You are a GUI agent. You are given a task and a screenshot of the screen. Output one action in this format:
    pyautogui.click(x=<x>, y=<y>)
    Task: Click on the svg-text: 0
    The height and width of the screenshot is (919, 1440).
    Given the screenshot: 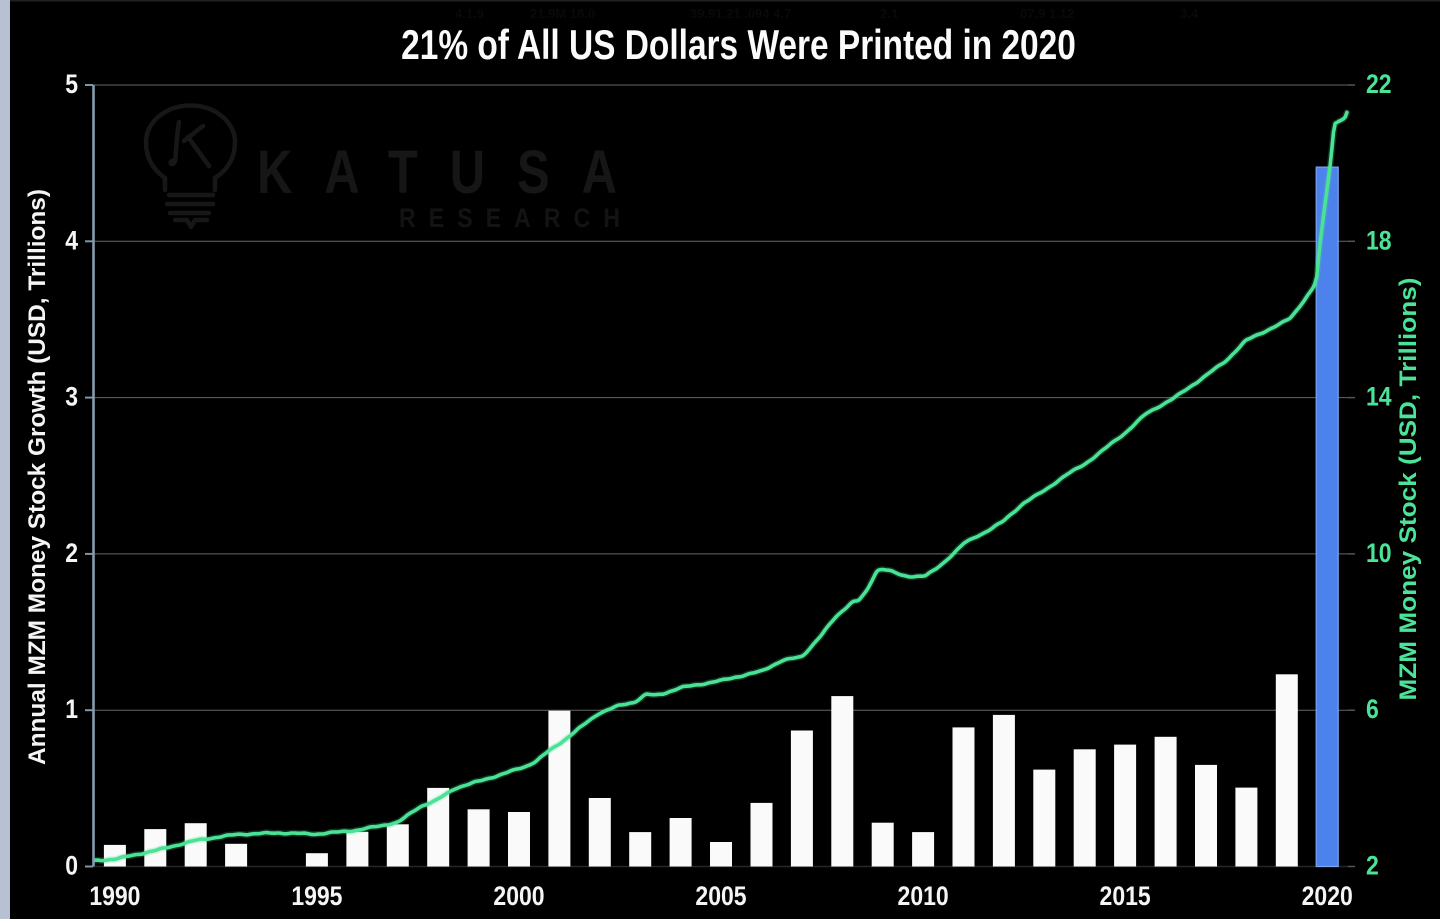 What is the action you would take?
    pyautogui.click(x=71, y=866)
    